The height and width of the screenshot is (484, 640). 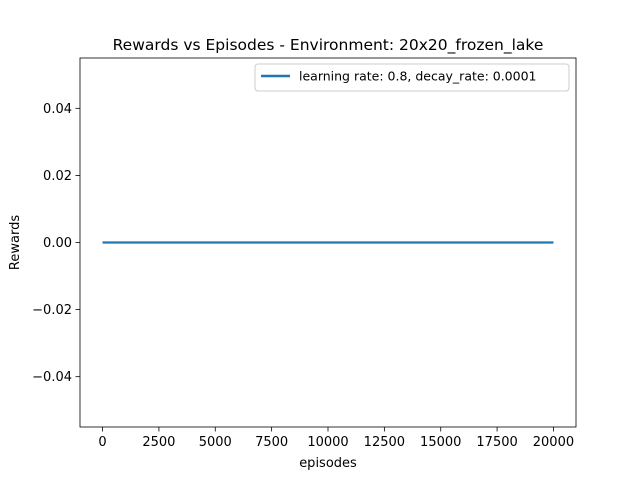 I want to click on x-axis-ticks: 0 2500 5000 7500 10000 12500 15000 17500 20000, so click(x=336, y=438).